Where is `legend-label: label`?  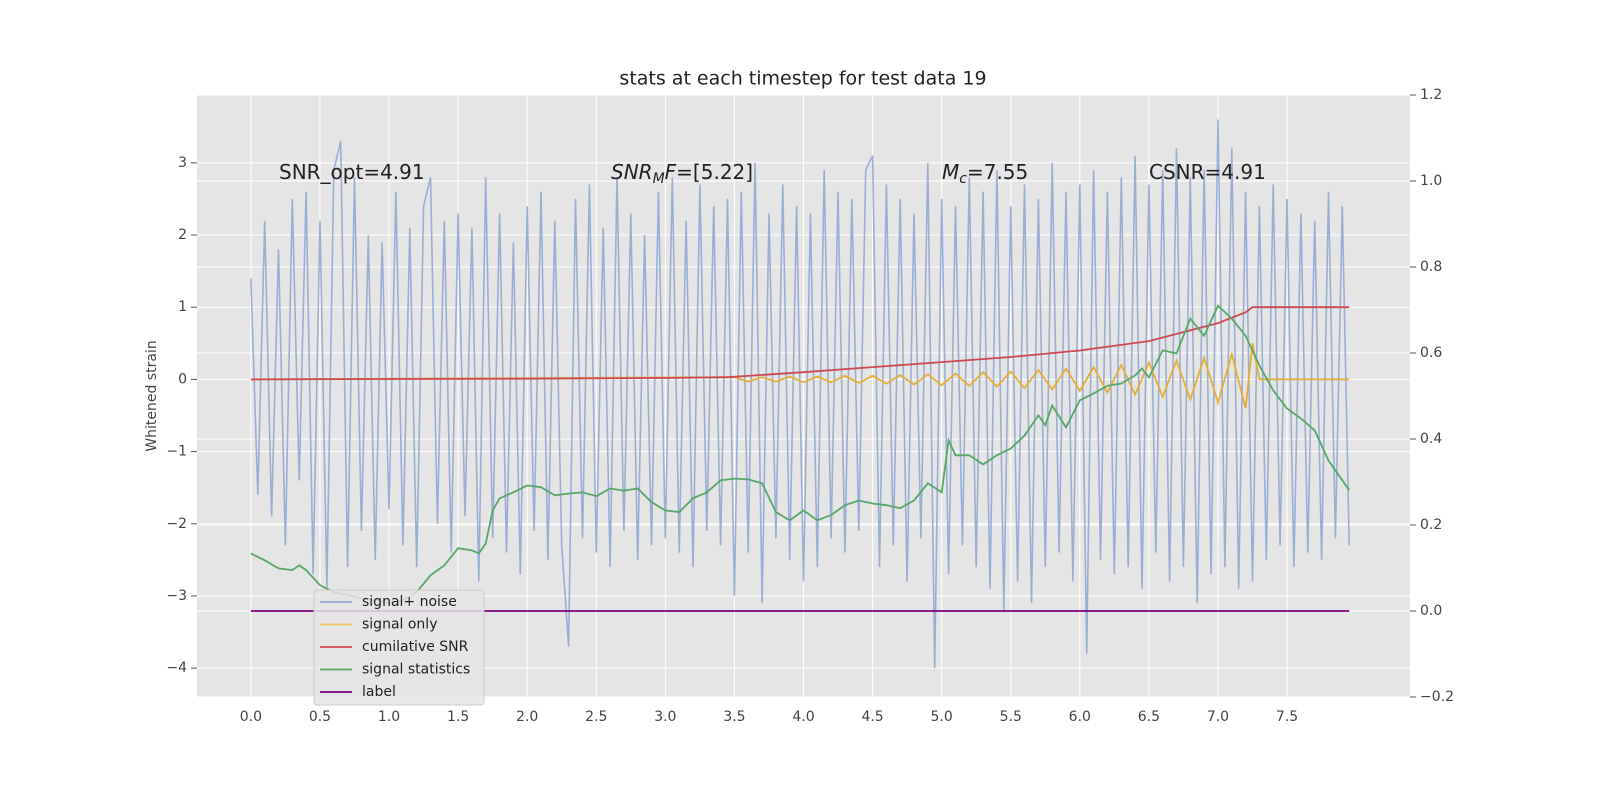
legend-label: label is located at coordinates (379, 692).